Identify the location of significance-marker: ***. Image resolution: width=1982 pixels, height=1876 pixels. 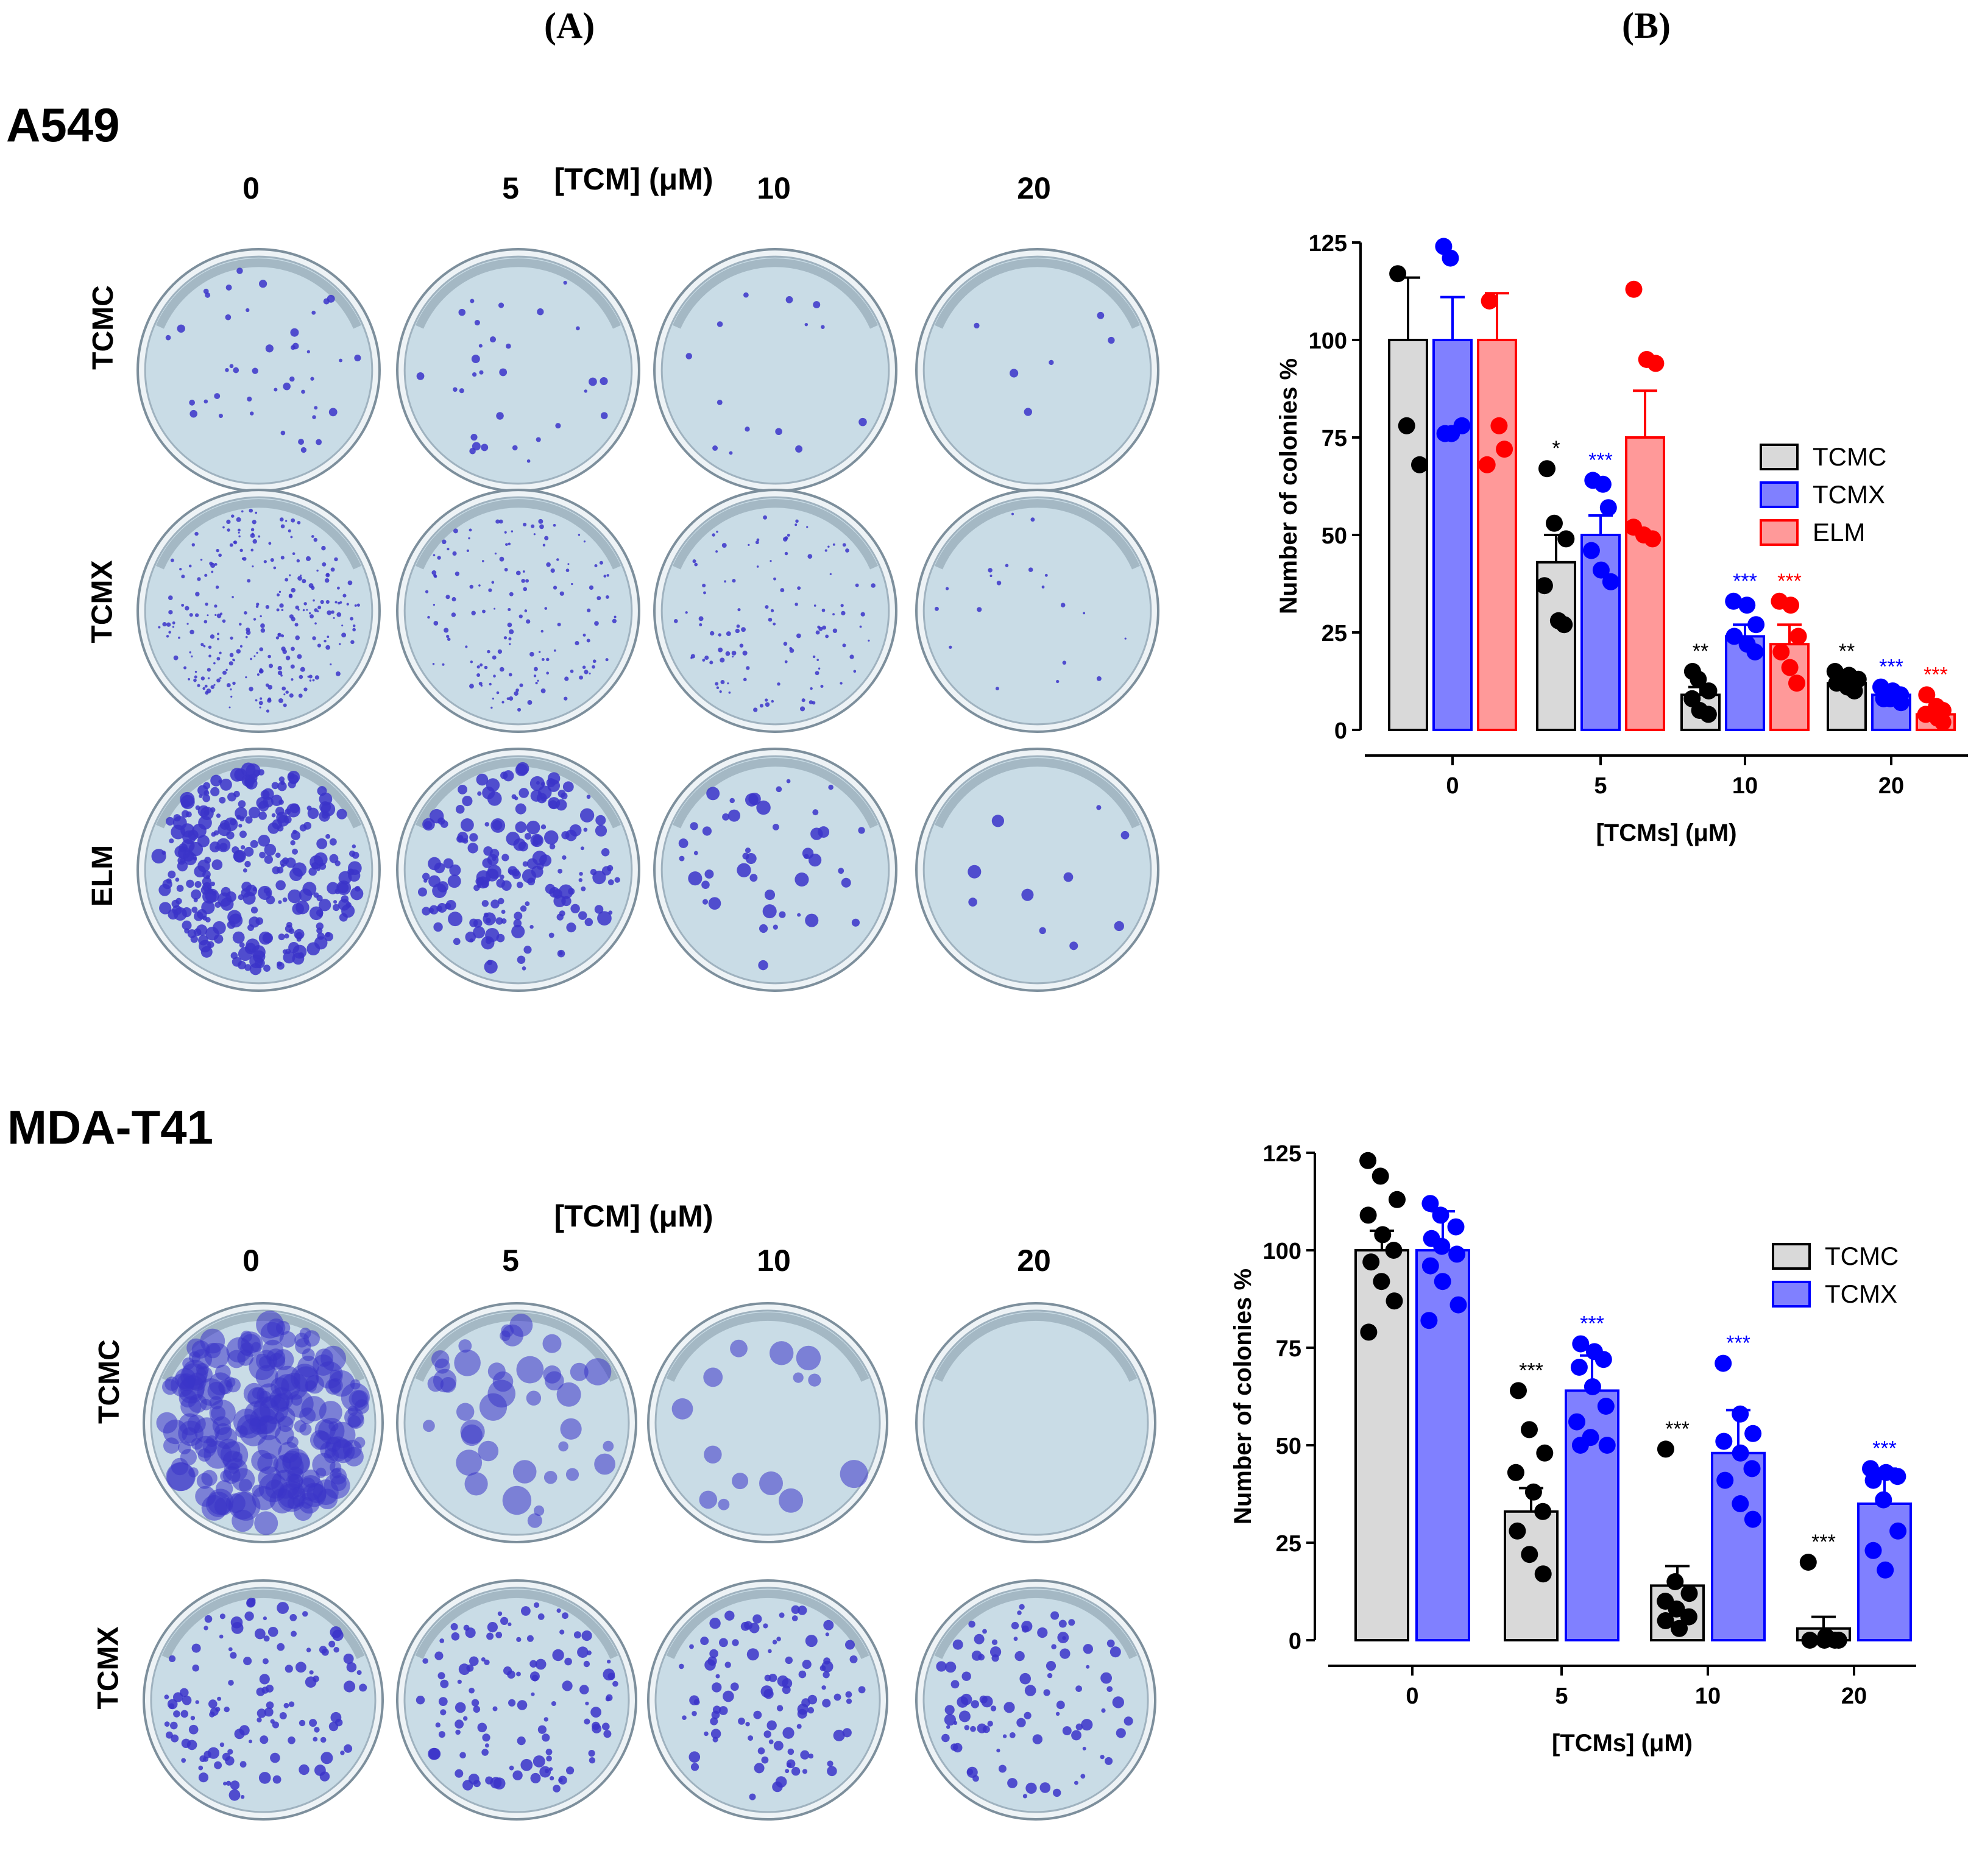
(1884, 1449).